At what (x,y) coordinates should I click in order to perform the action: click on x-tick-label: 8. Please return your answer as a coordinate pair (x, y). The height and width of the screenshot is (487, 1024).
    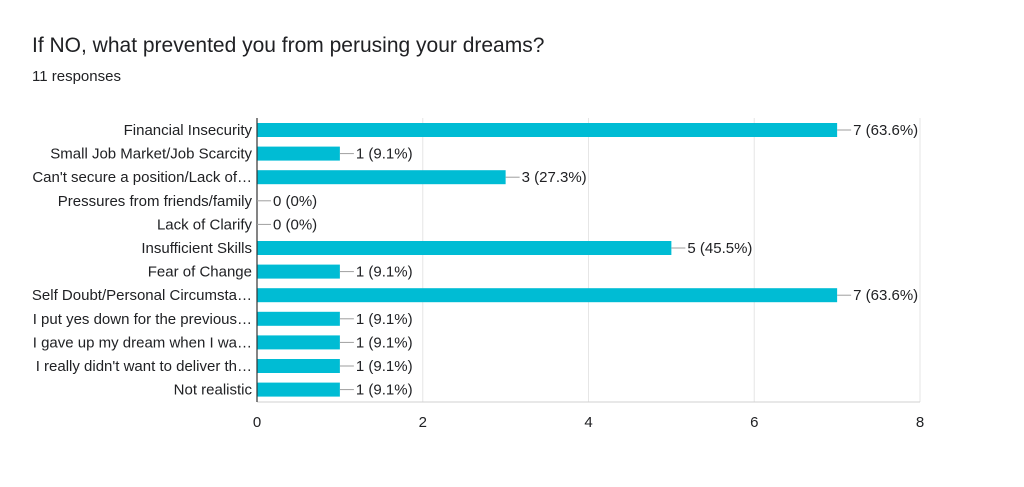
    Looking at the image, I should click on (920, 422).